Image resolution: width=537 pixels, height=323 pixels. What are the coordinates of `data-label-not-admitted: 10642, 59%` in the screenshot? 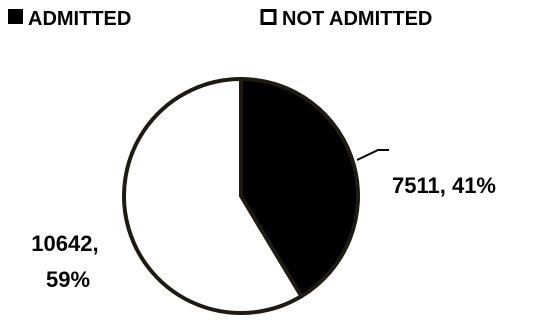 It's located at (67, 261).